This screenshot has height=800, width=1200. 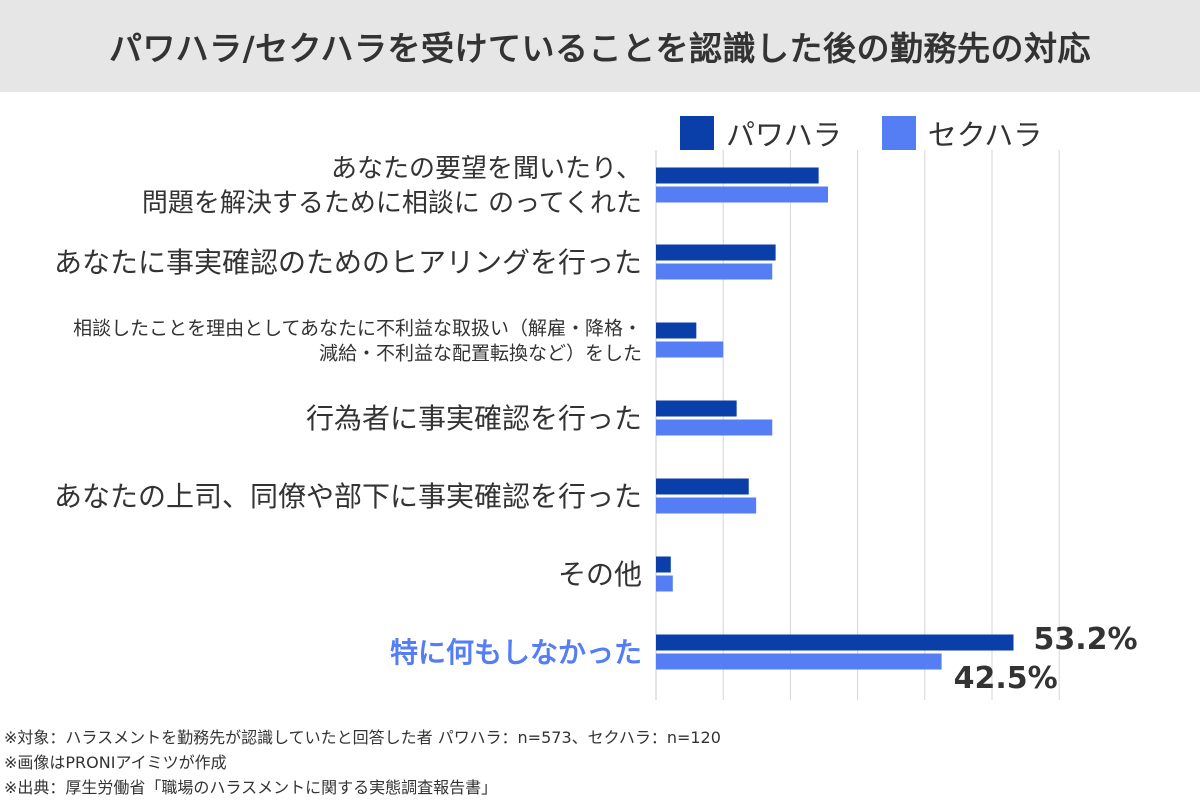 What do you see at coordinates (898, 133) in the screenshot?
I see `legend-swatch-sekuhara` at bounding box center [898, 133].